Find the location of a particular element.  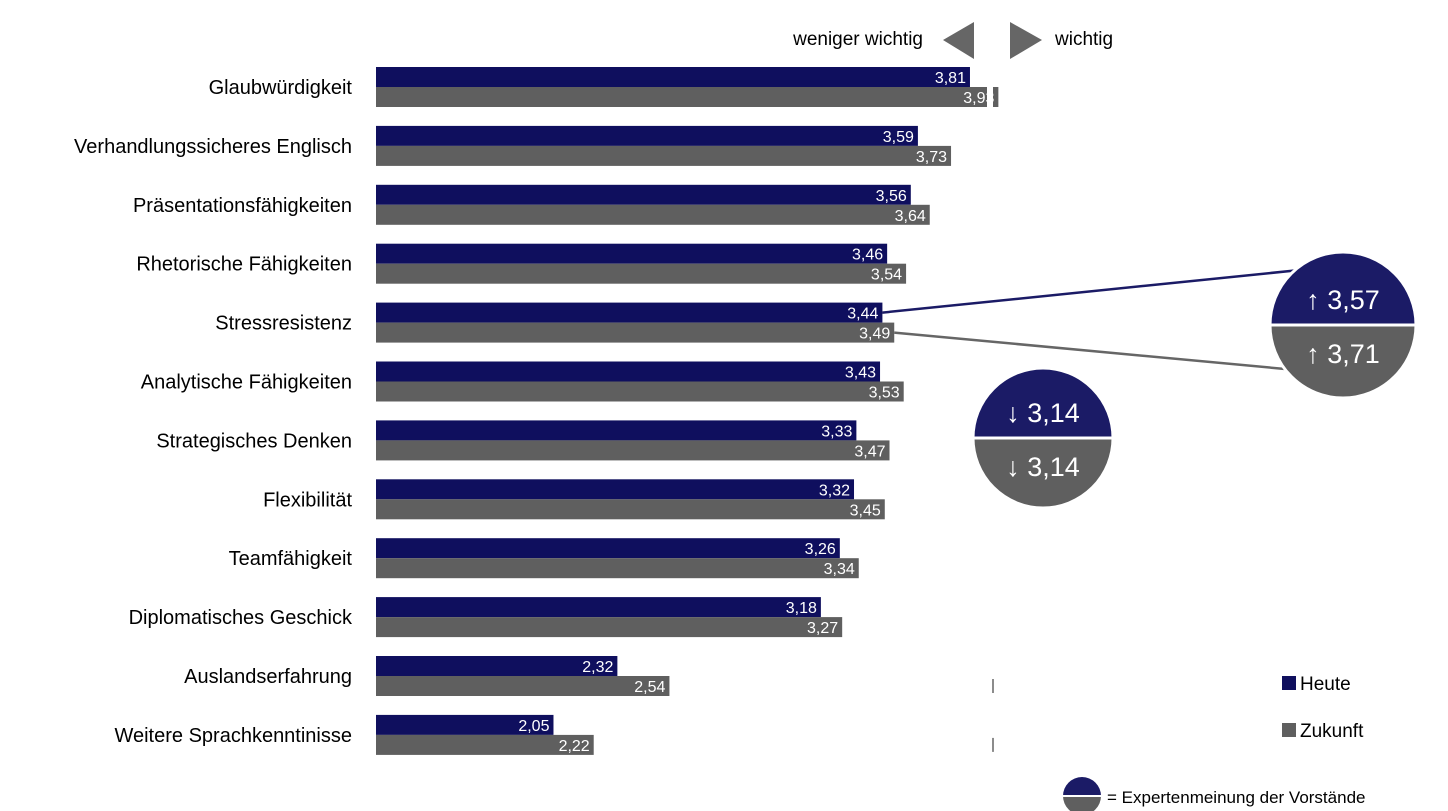

callout-connector-zukunft is located at coordinates (1095, 351).